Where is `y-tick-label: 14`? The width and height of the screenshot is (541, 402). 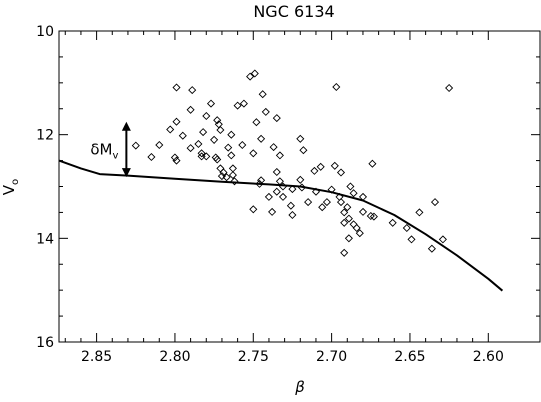
y-tick-label: 14 is located at coordinates (45, 239).